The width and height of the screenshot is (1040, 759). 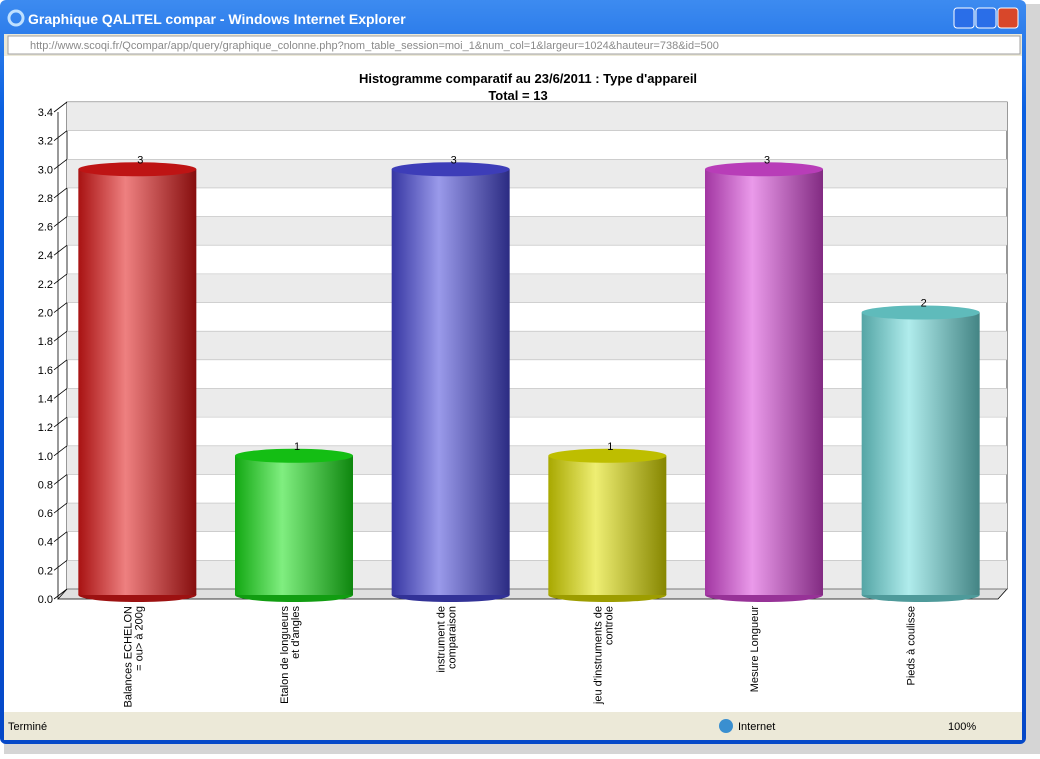 I want to click on y-tick-label: 3.2, so click(x=45, y=142).